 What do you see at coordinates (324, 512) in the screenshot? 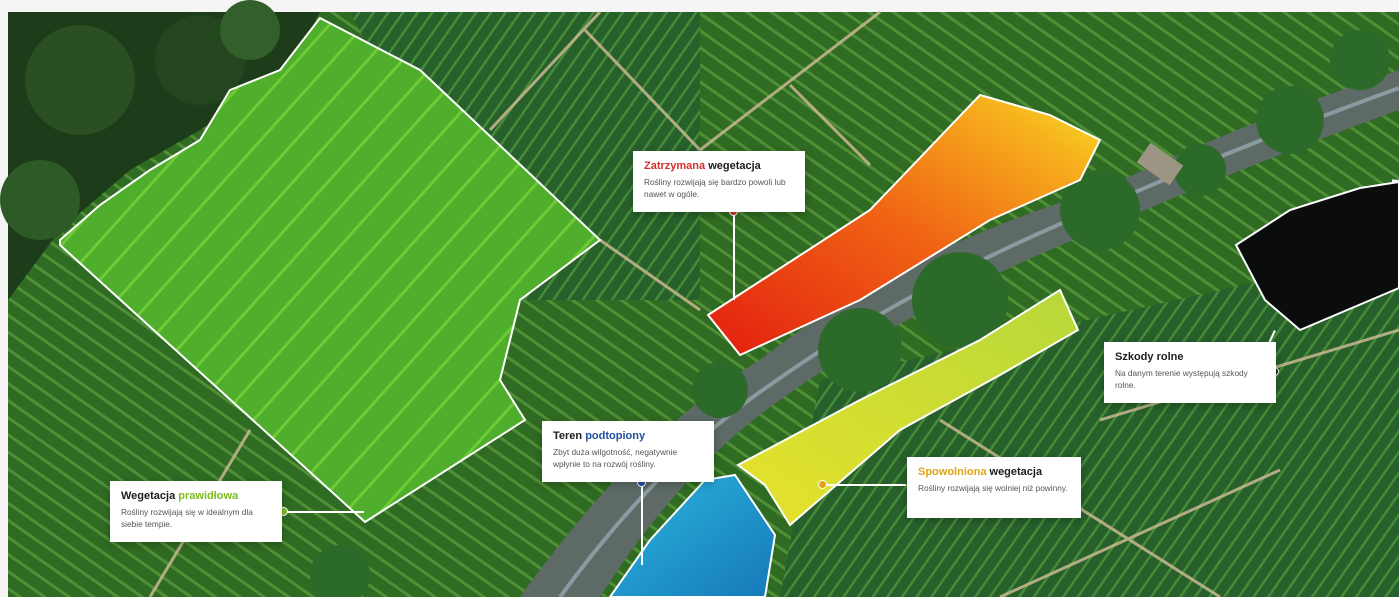
I see `wegetacja-leader` at bounding box center [324, 512].